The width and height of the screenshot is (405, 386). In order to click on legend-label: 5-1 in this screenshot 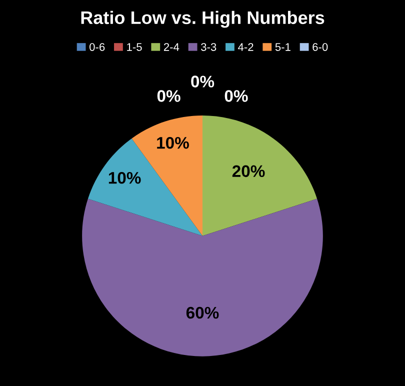, I will do `click(282, 47)`.